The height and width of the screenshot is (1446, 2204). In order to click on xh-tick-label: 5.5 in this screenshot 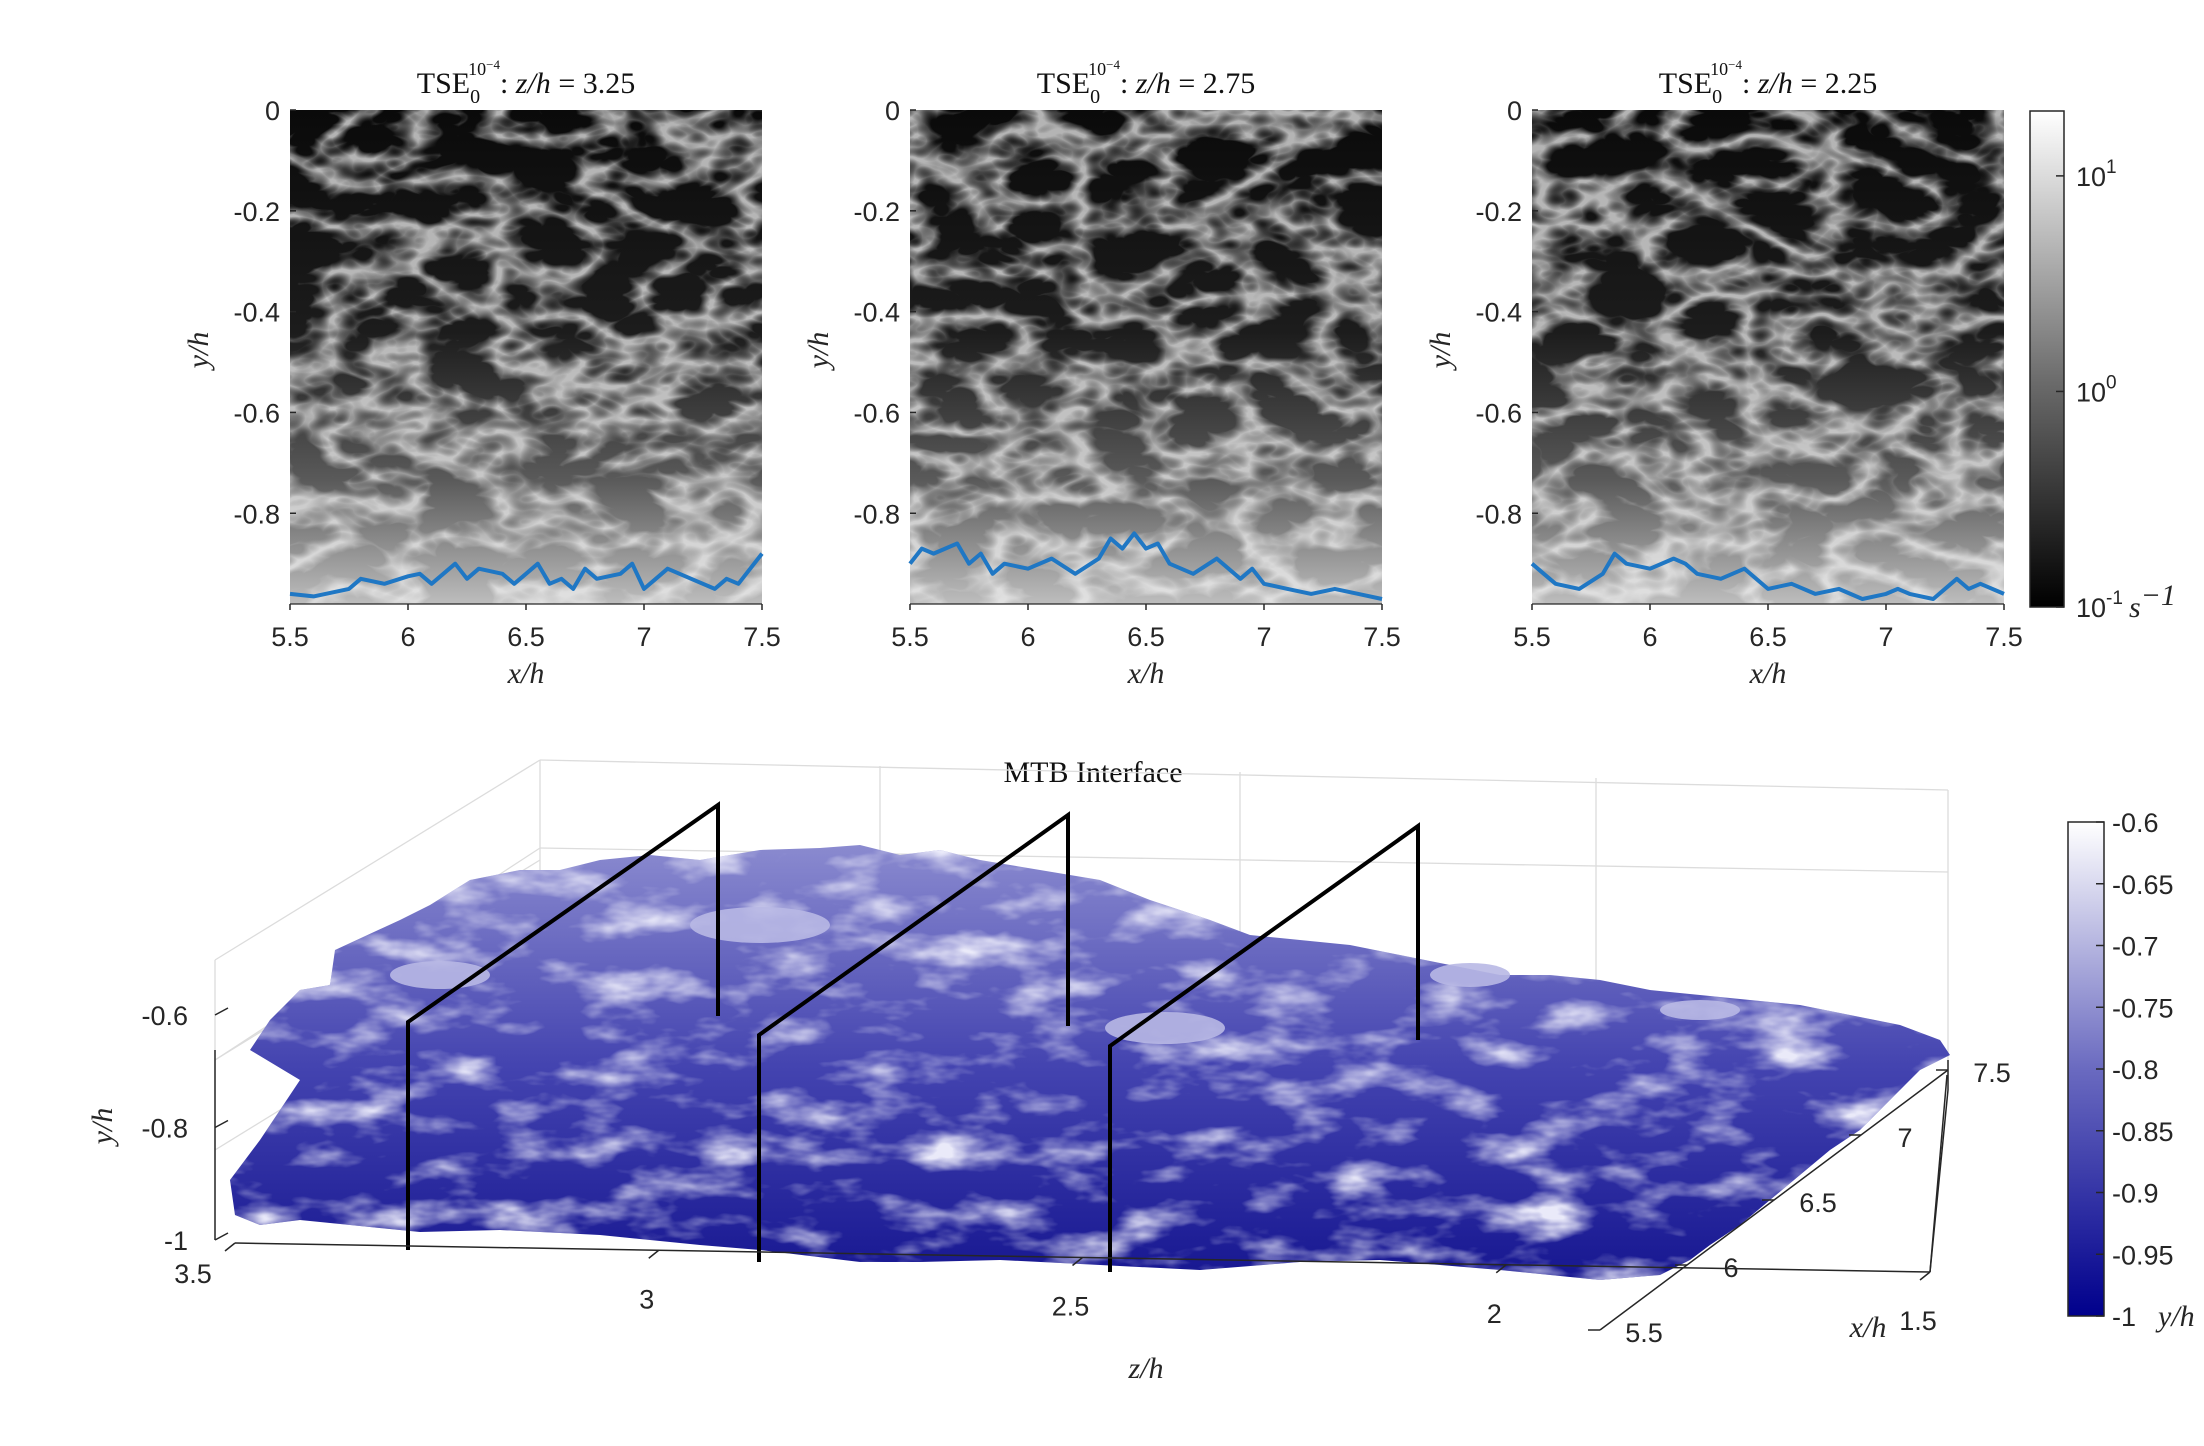, I will do `click(1644, 1333)`.